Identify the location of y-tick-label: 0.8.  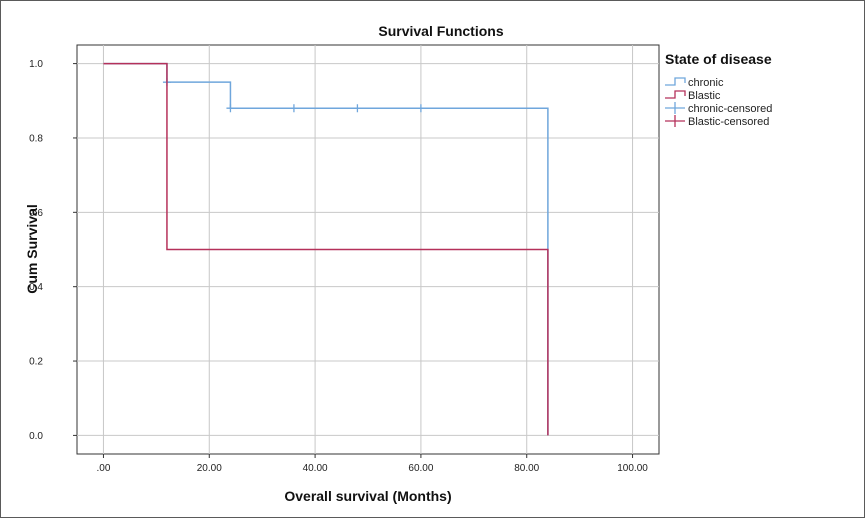
(36, 138).